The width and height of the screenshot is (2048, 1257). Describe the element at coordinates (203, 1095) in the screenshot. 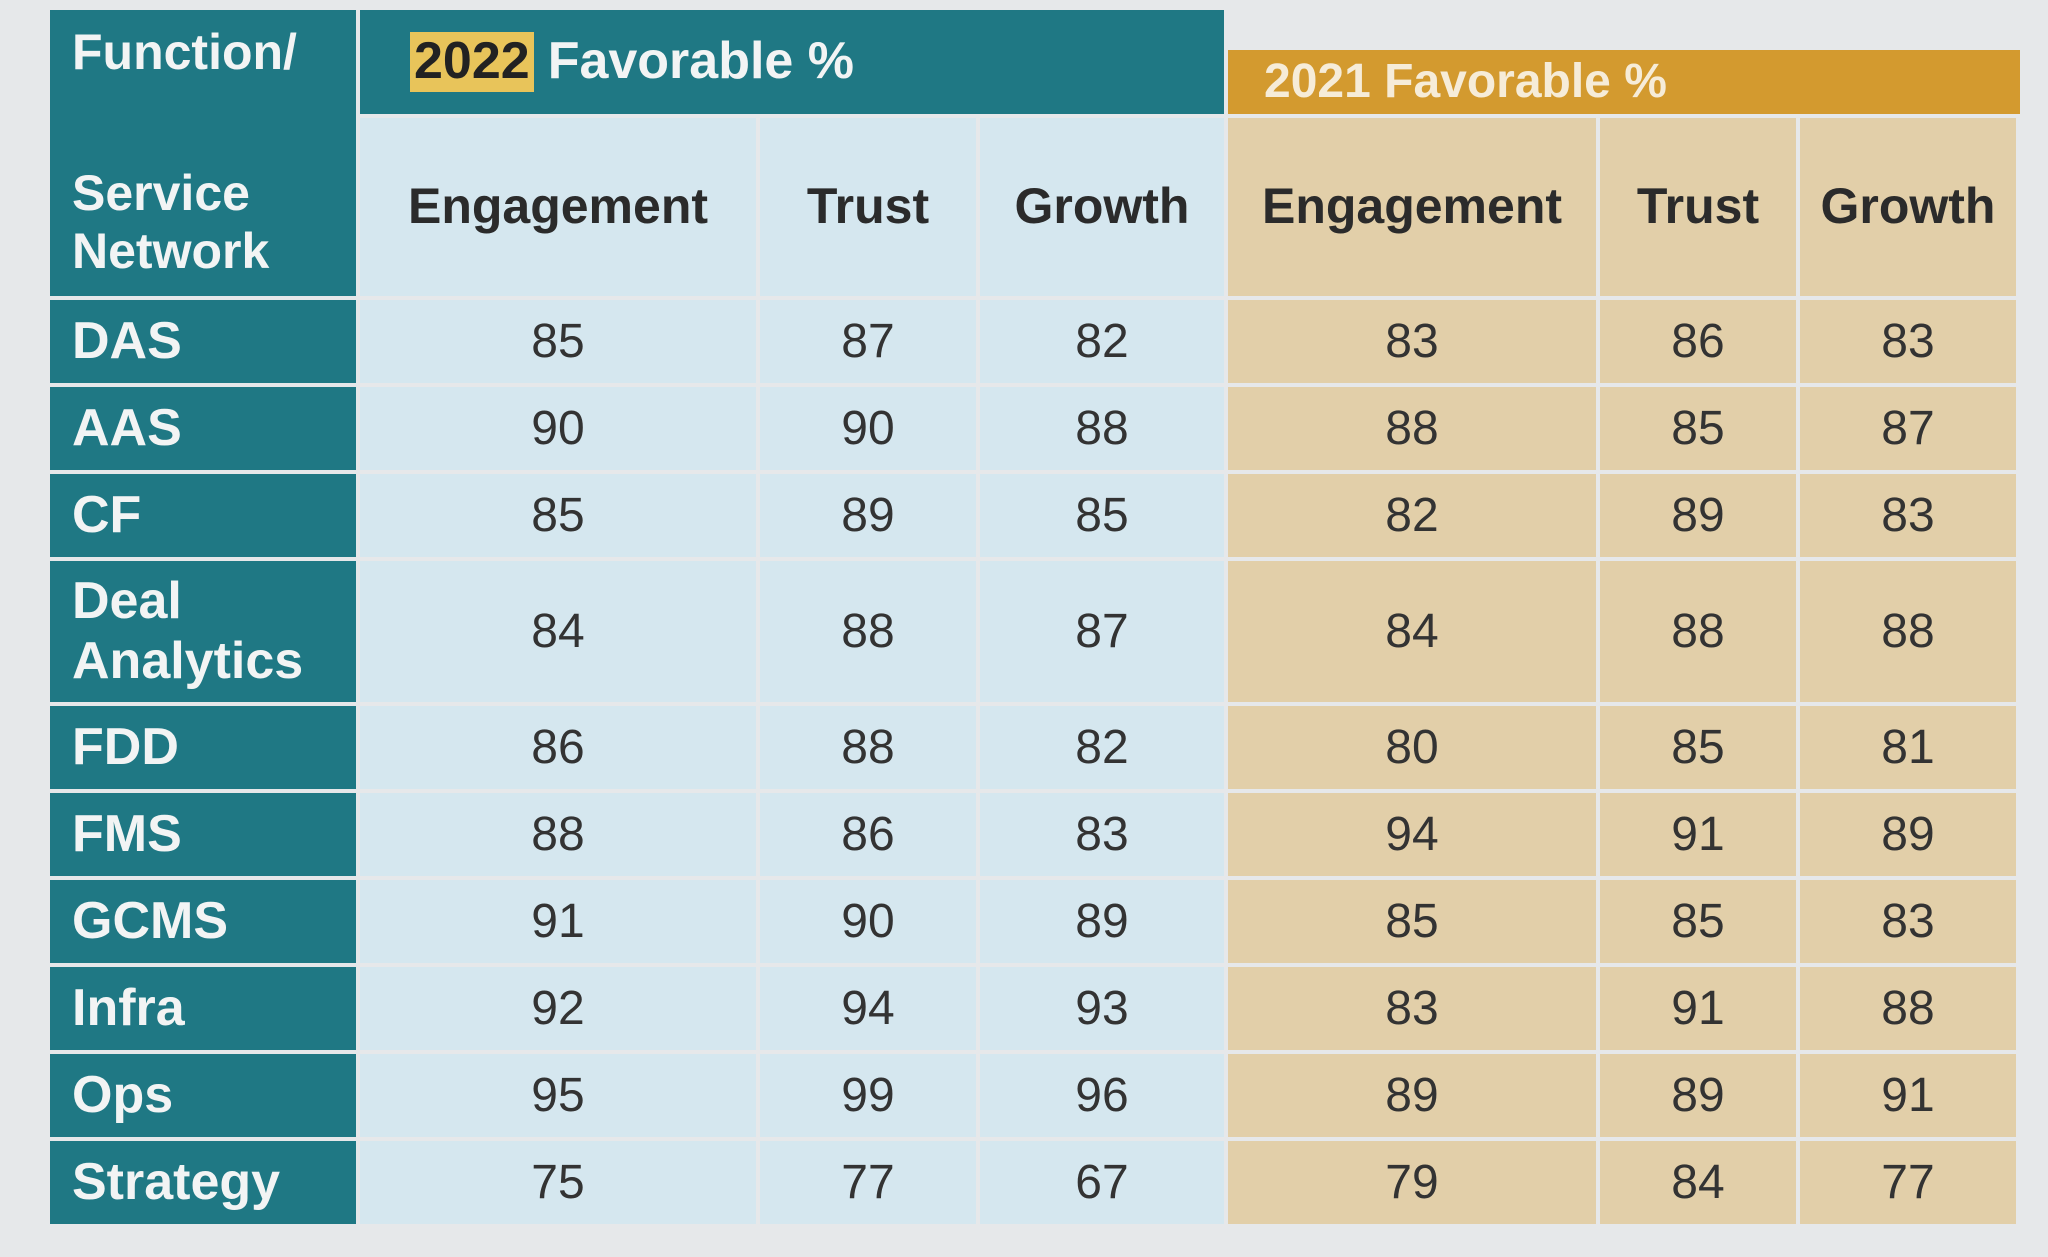

I see `row-label: Ops` at that location.